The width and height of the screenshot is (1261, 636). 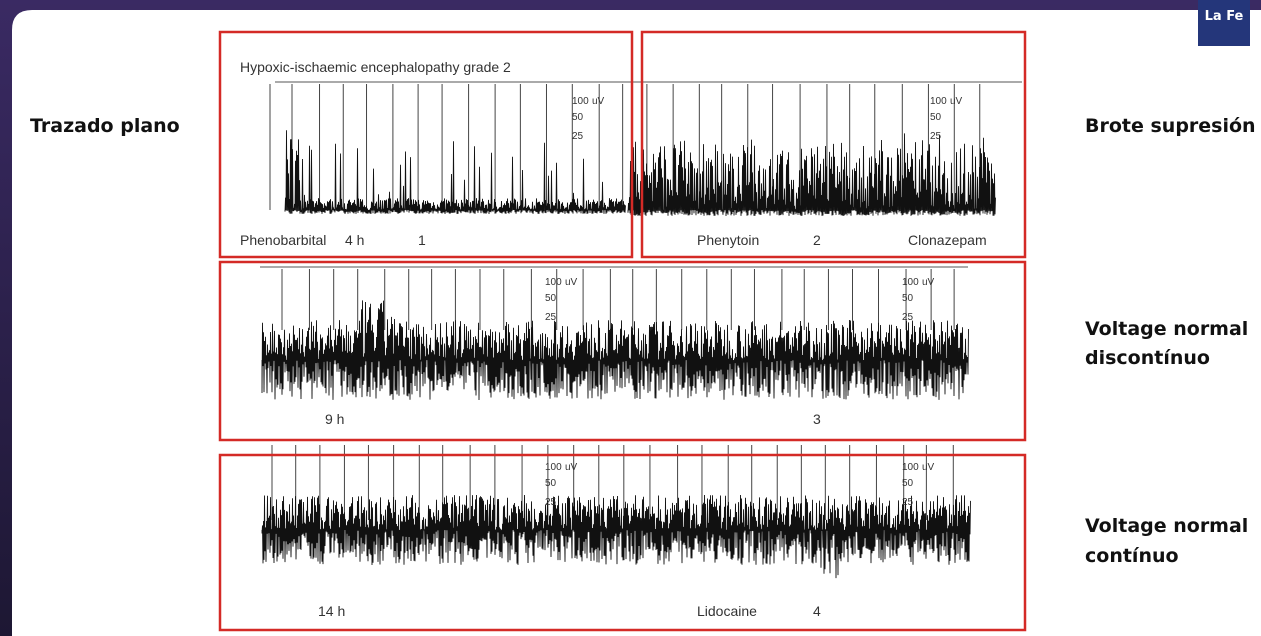 I want to click on left-label: Trazado plano, so click(x=105, y=126).